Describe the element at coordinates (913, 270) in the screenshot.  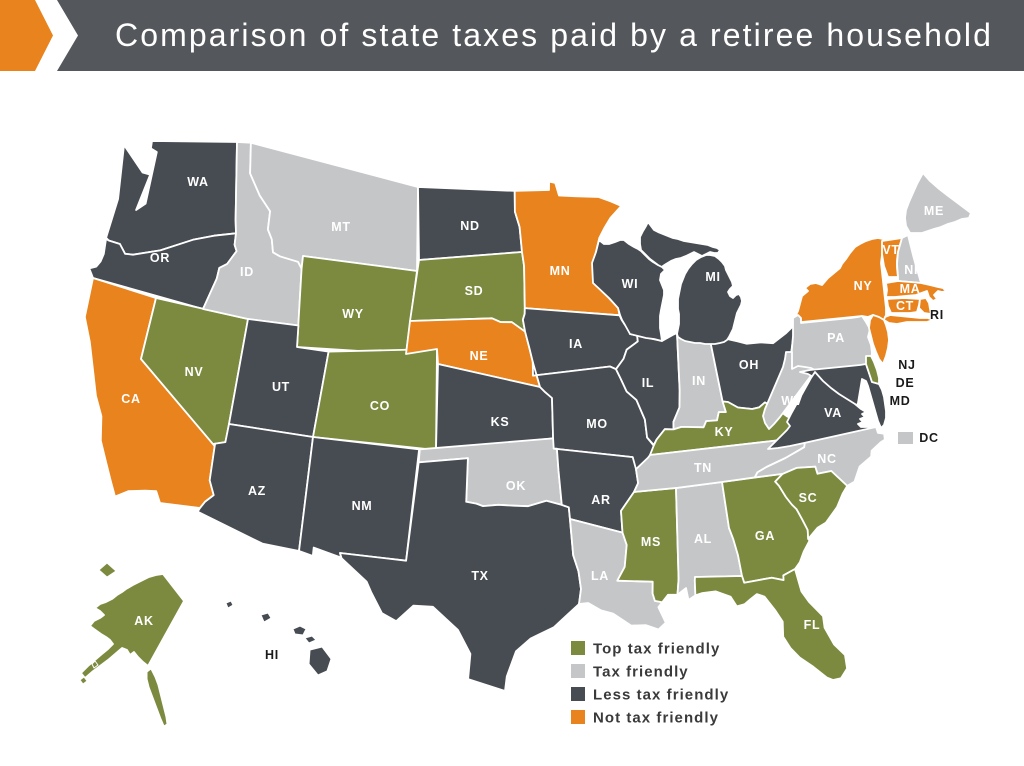
I see `svg-text: NH` at that location.